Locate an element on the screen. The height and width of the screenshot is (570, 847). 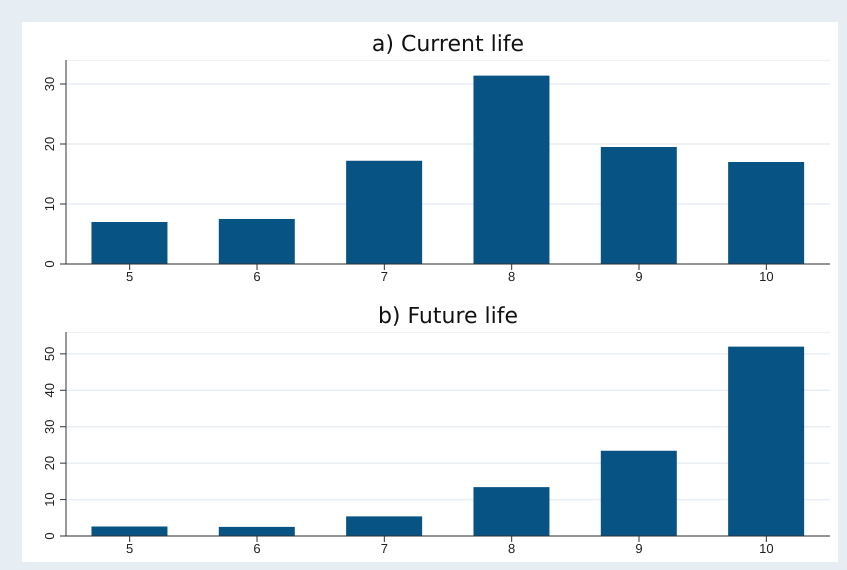
chart-title: a) Current life is located at coordinates (448, 45).